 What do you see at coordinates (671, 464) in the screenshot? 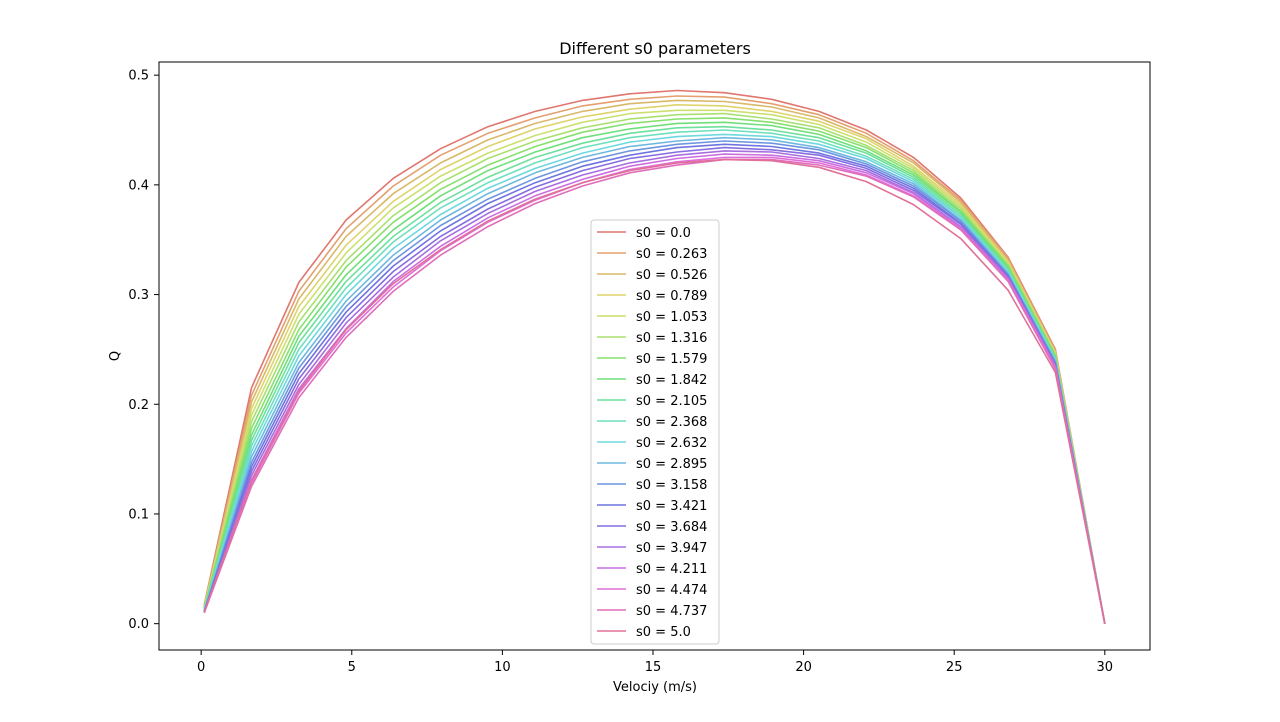
I see `legend-label: s0 = 2.895` at bounding box center [671, 464].